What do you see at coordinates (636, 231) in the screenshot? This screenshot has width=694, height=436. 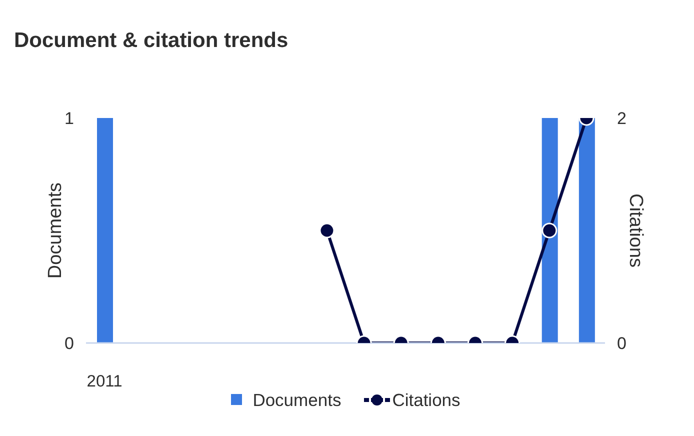 I see `y2-axis-title: Citations` at bounding box center [636, 231].